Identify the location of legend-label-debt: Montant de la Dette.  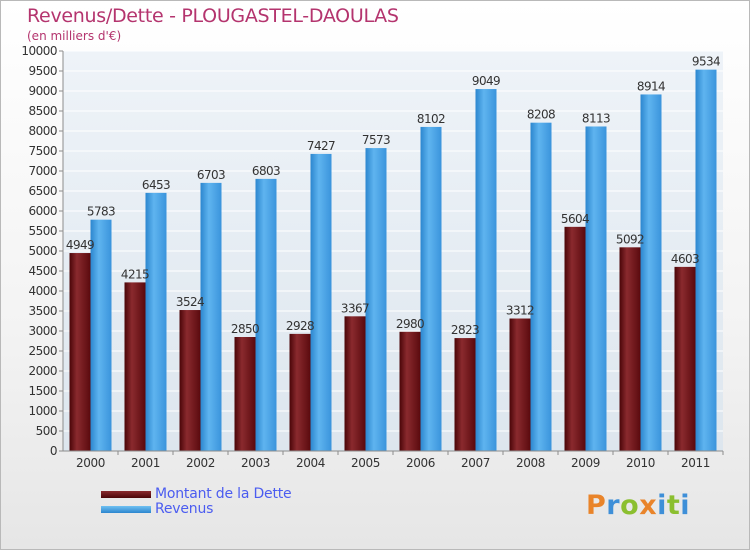
(223, 494).